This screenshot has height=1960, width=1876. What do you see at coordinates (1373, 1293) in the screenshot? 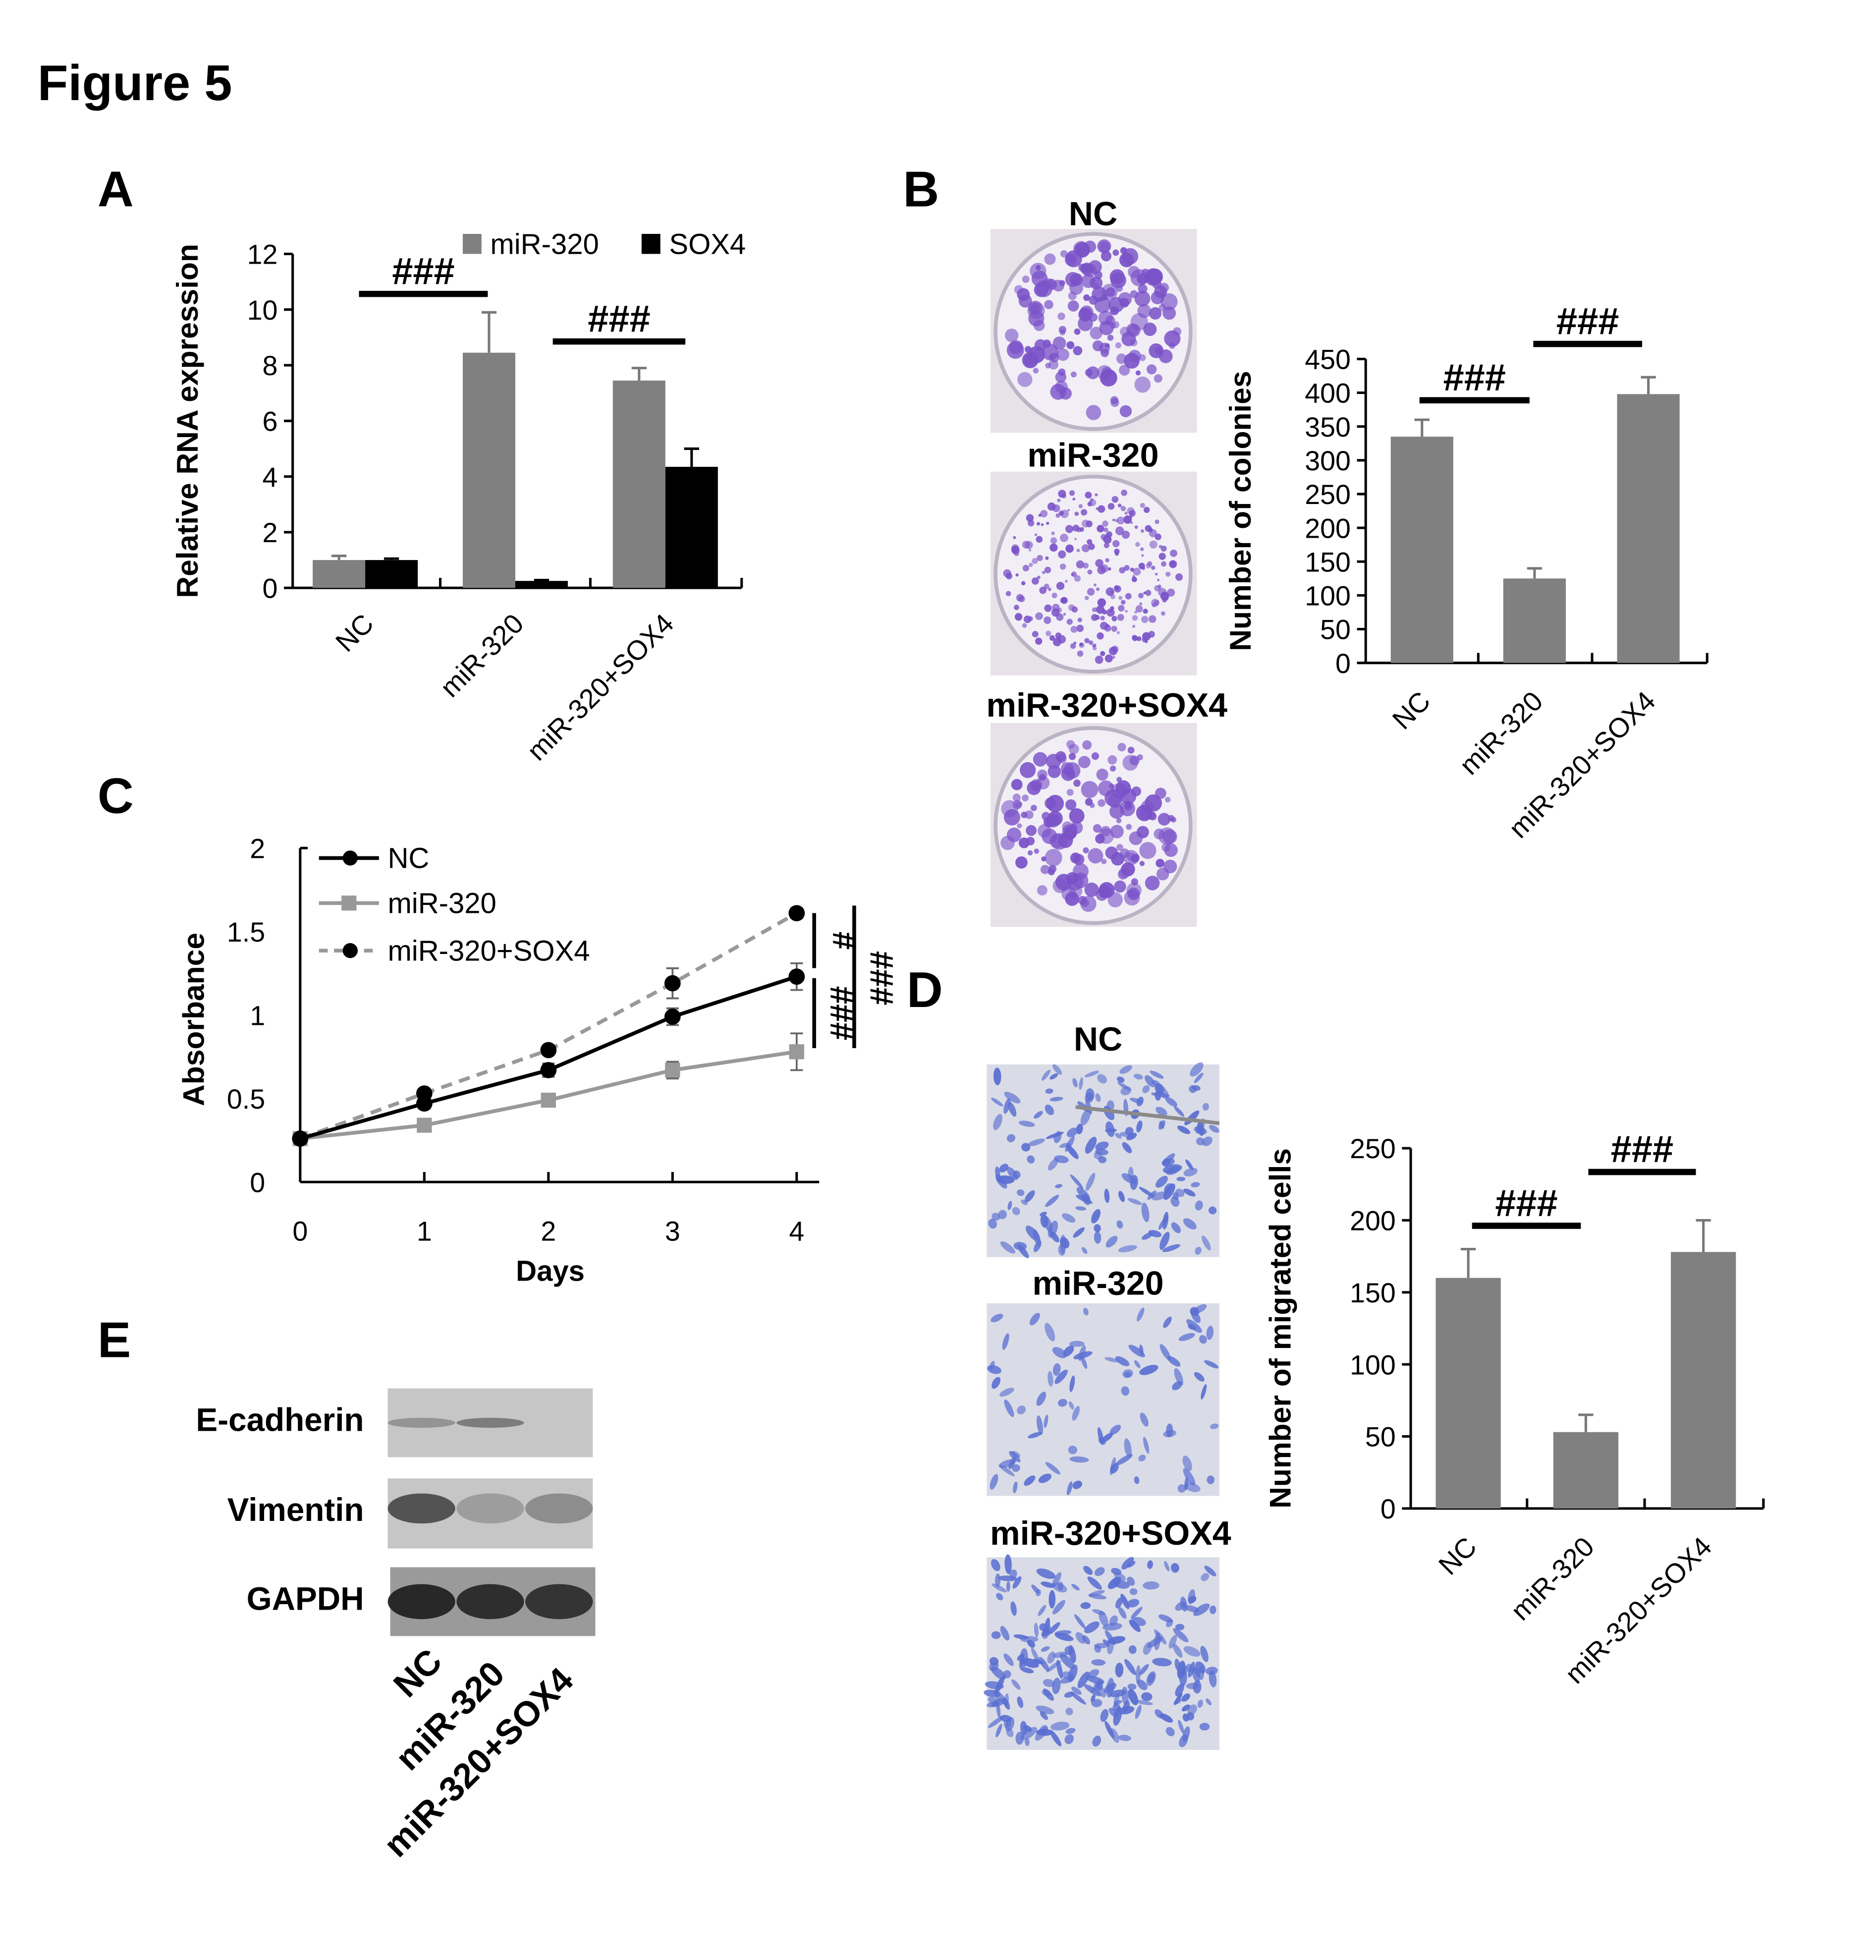
I see `y-tick-label: 150` at bounding box center [1373, 1293].